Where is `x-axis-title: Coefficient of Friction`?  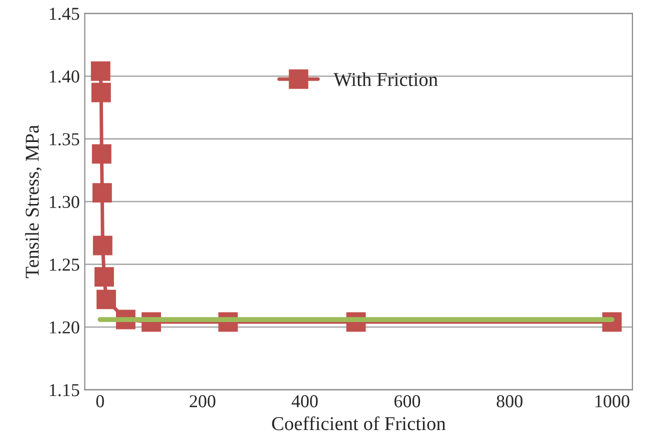
x-axis-title: Coefficient of Friction is located at coordinates (359, 423).